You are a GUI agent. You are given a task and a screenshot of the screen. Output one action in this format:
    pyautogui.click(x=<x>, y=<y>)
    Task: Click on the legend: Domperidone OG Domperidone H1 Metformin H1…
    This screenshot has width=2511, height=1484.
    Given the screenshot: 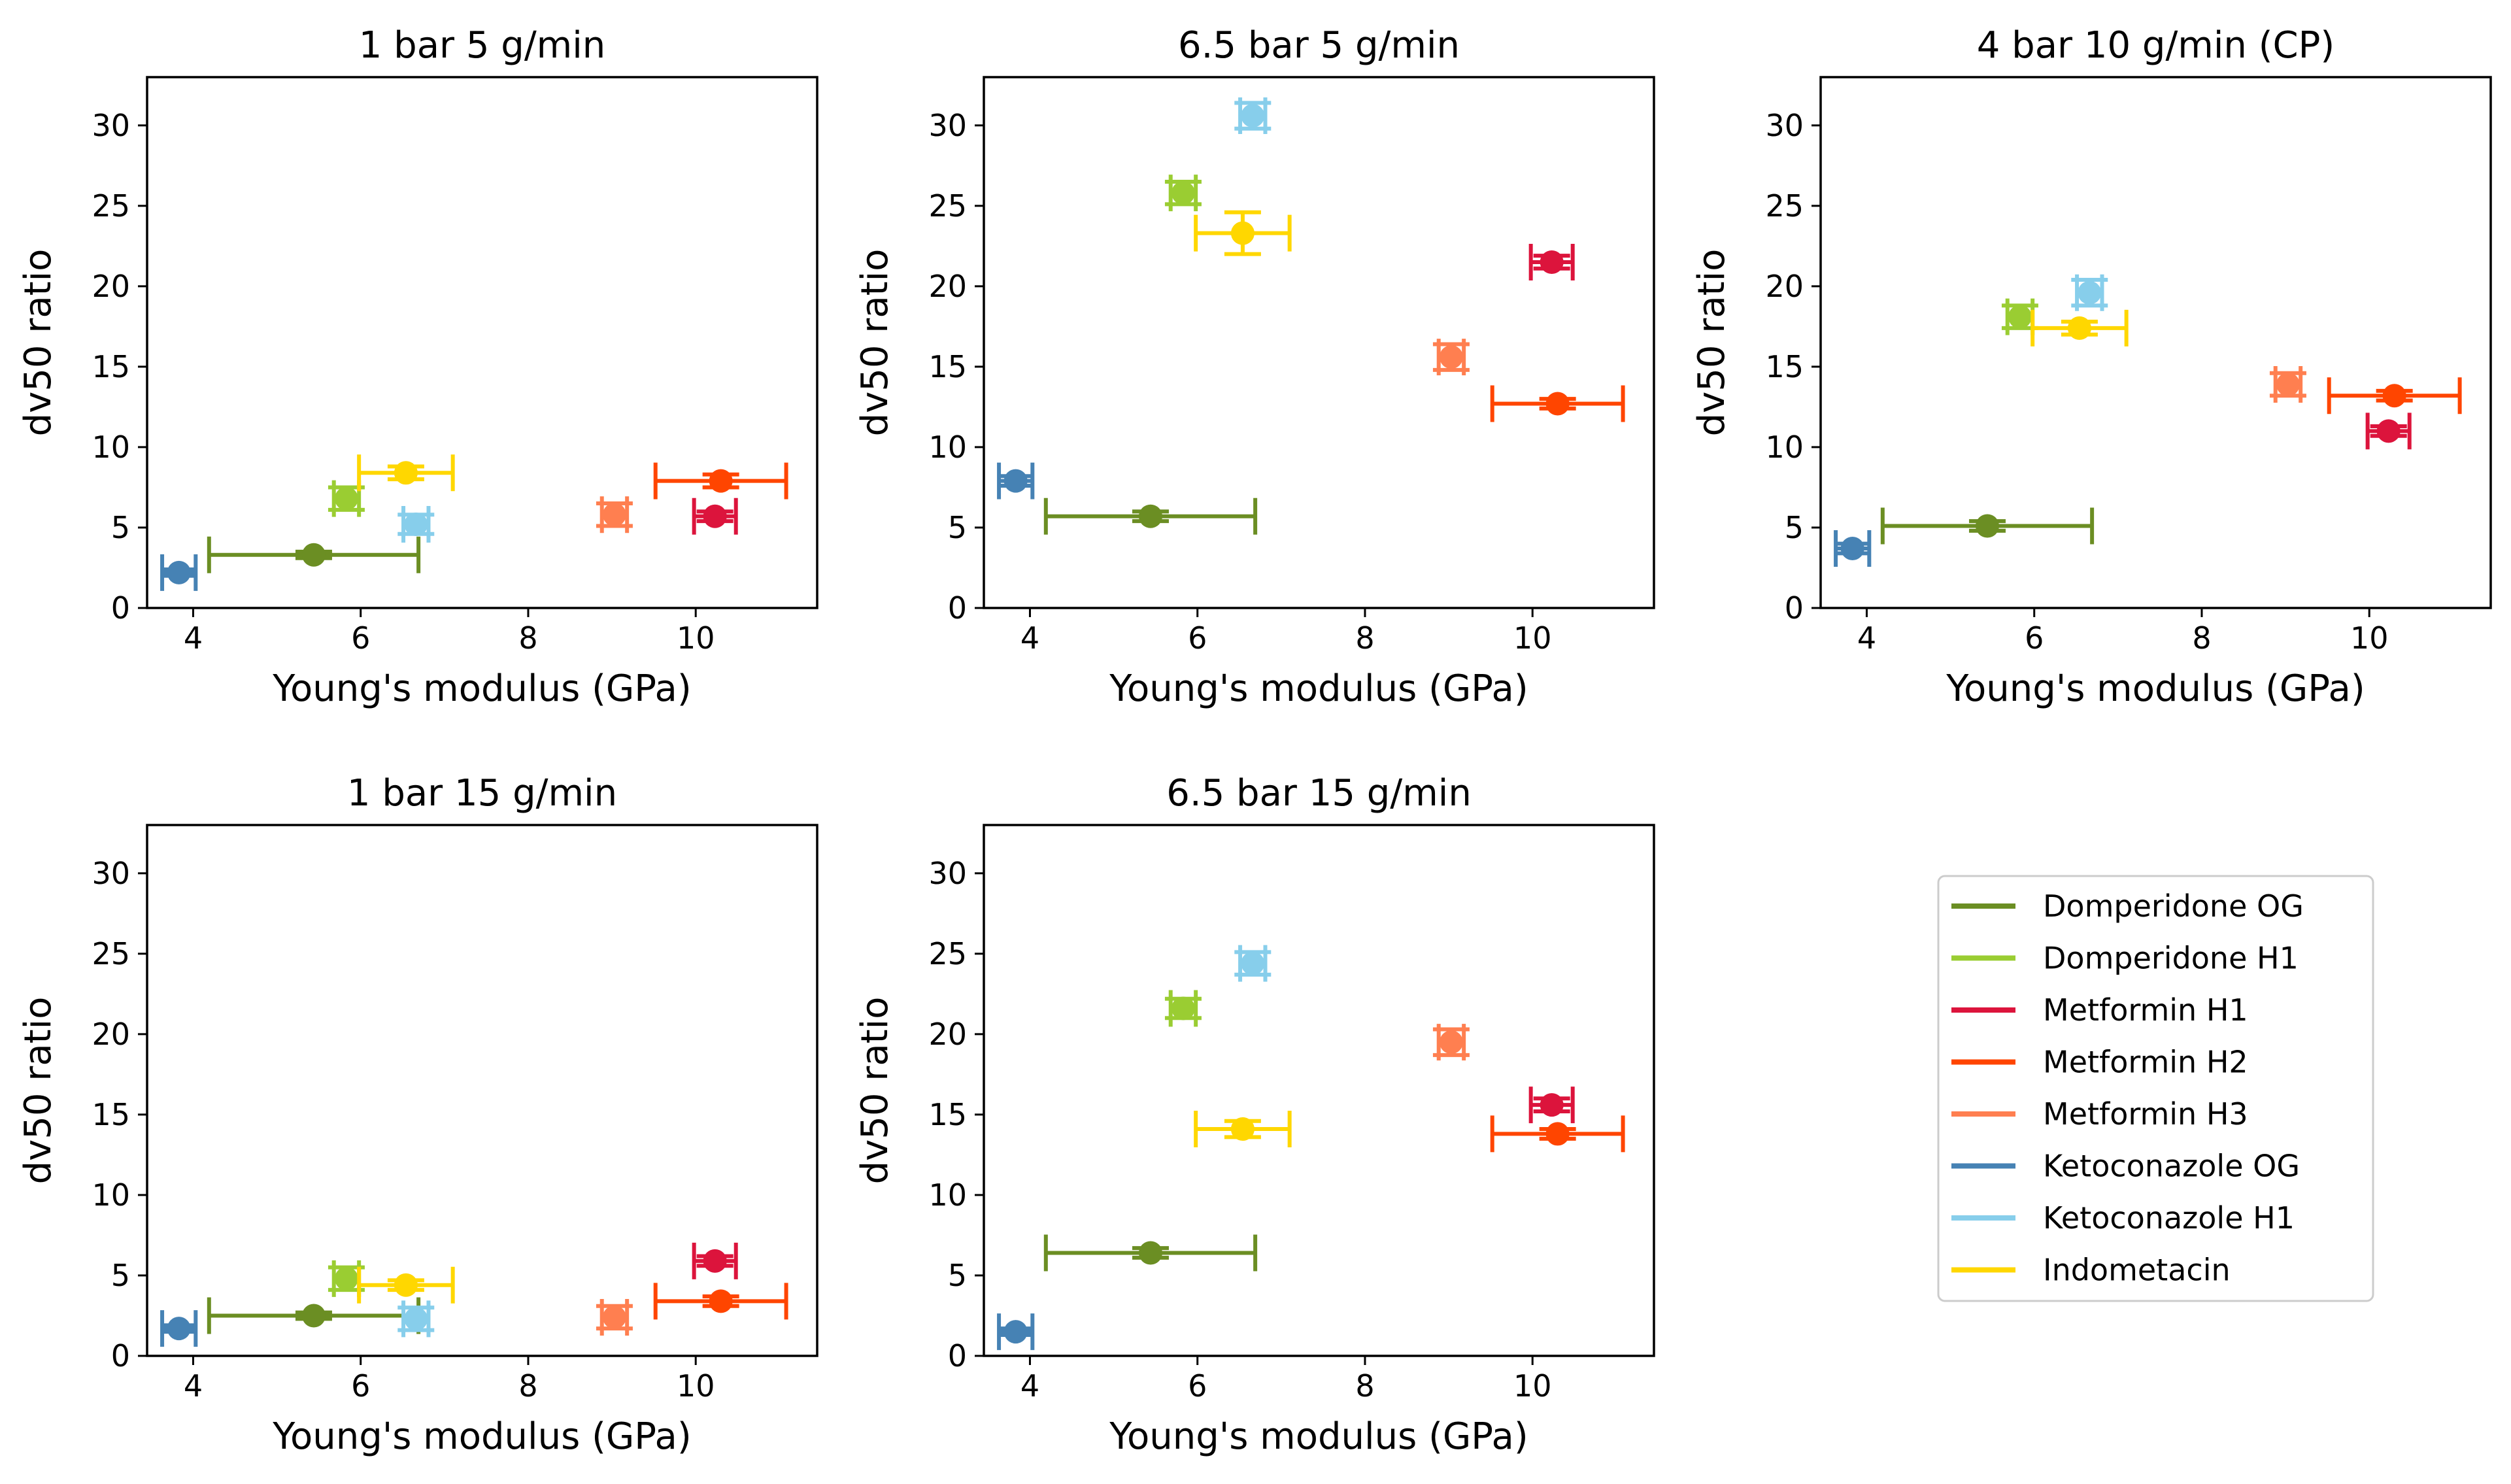 What is the action you would take?
    pyautogui.click(x=2155, y=1088)
    